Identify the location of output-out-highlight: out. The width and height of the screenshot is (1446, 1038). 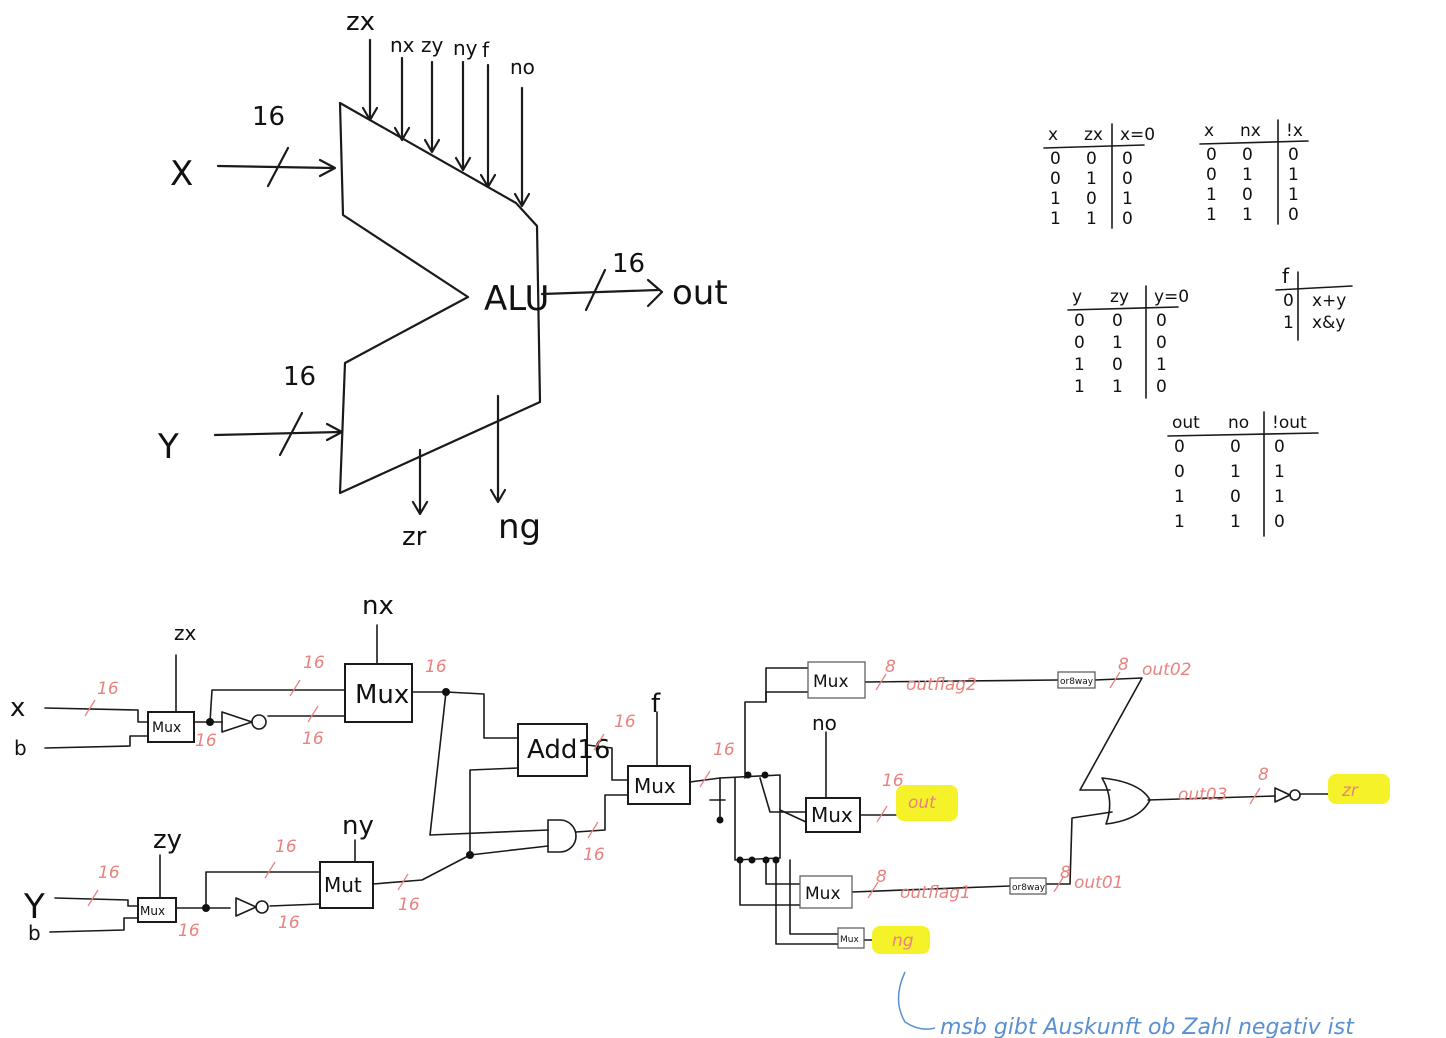
(927, 803).